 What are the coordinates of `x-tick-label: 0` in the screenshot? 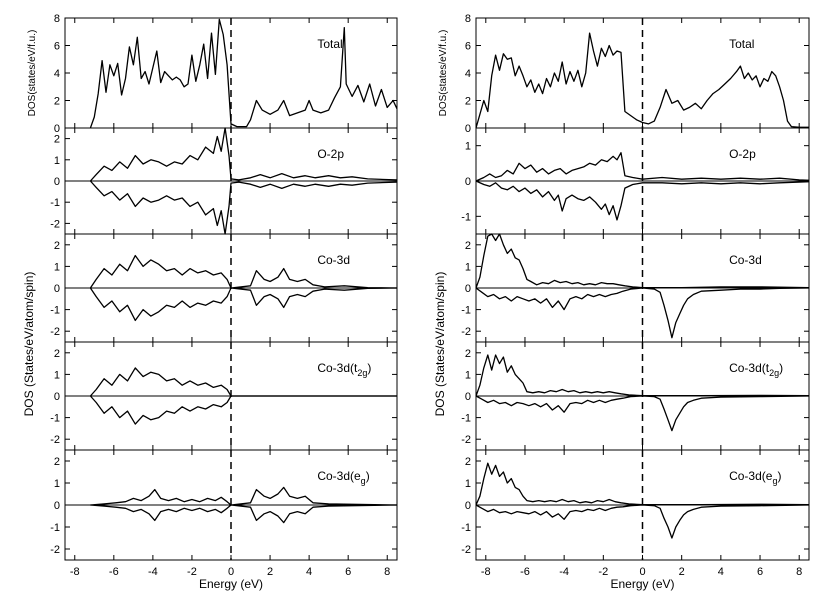 It's located at (642, 572).